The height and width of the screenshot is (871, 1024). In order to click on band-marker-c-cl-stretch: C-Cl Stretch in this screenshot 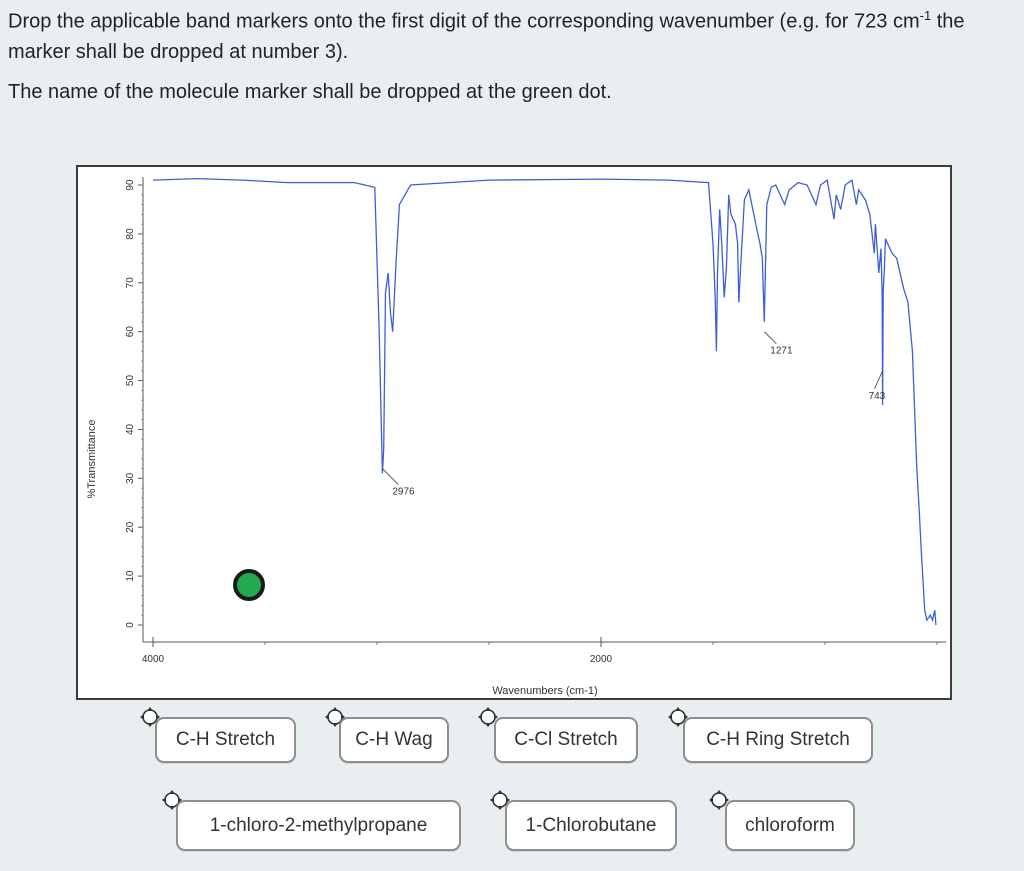, I will do `click(566, 740)`.